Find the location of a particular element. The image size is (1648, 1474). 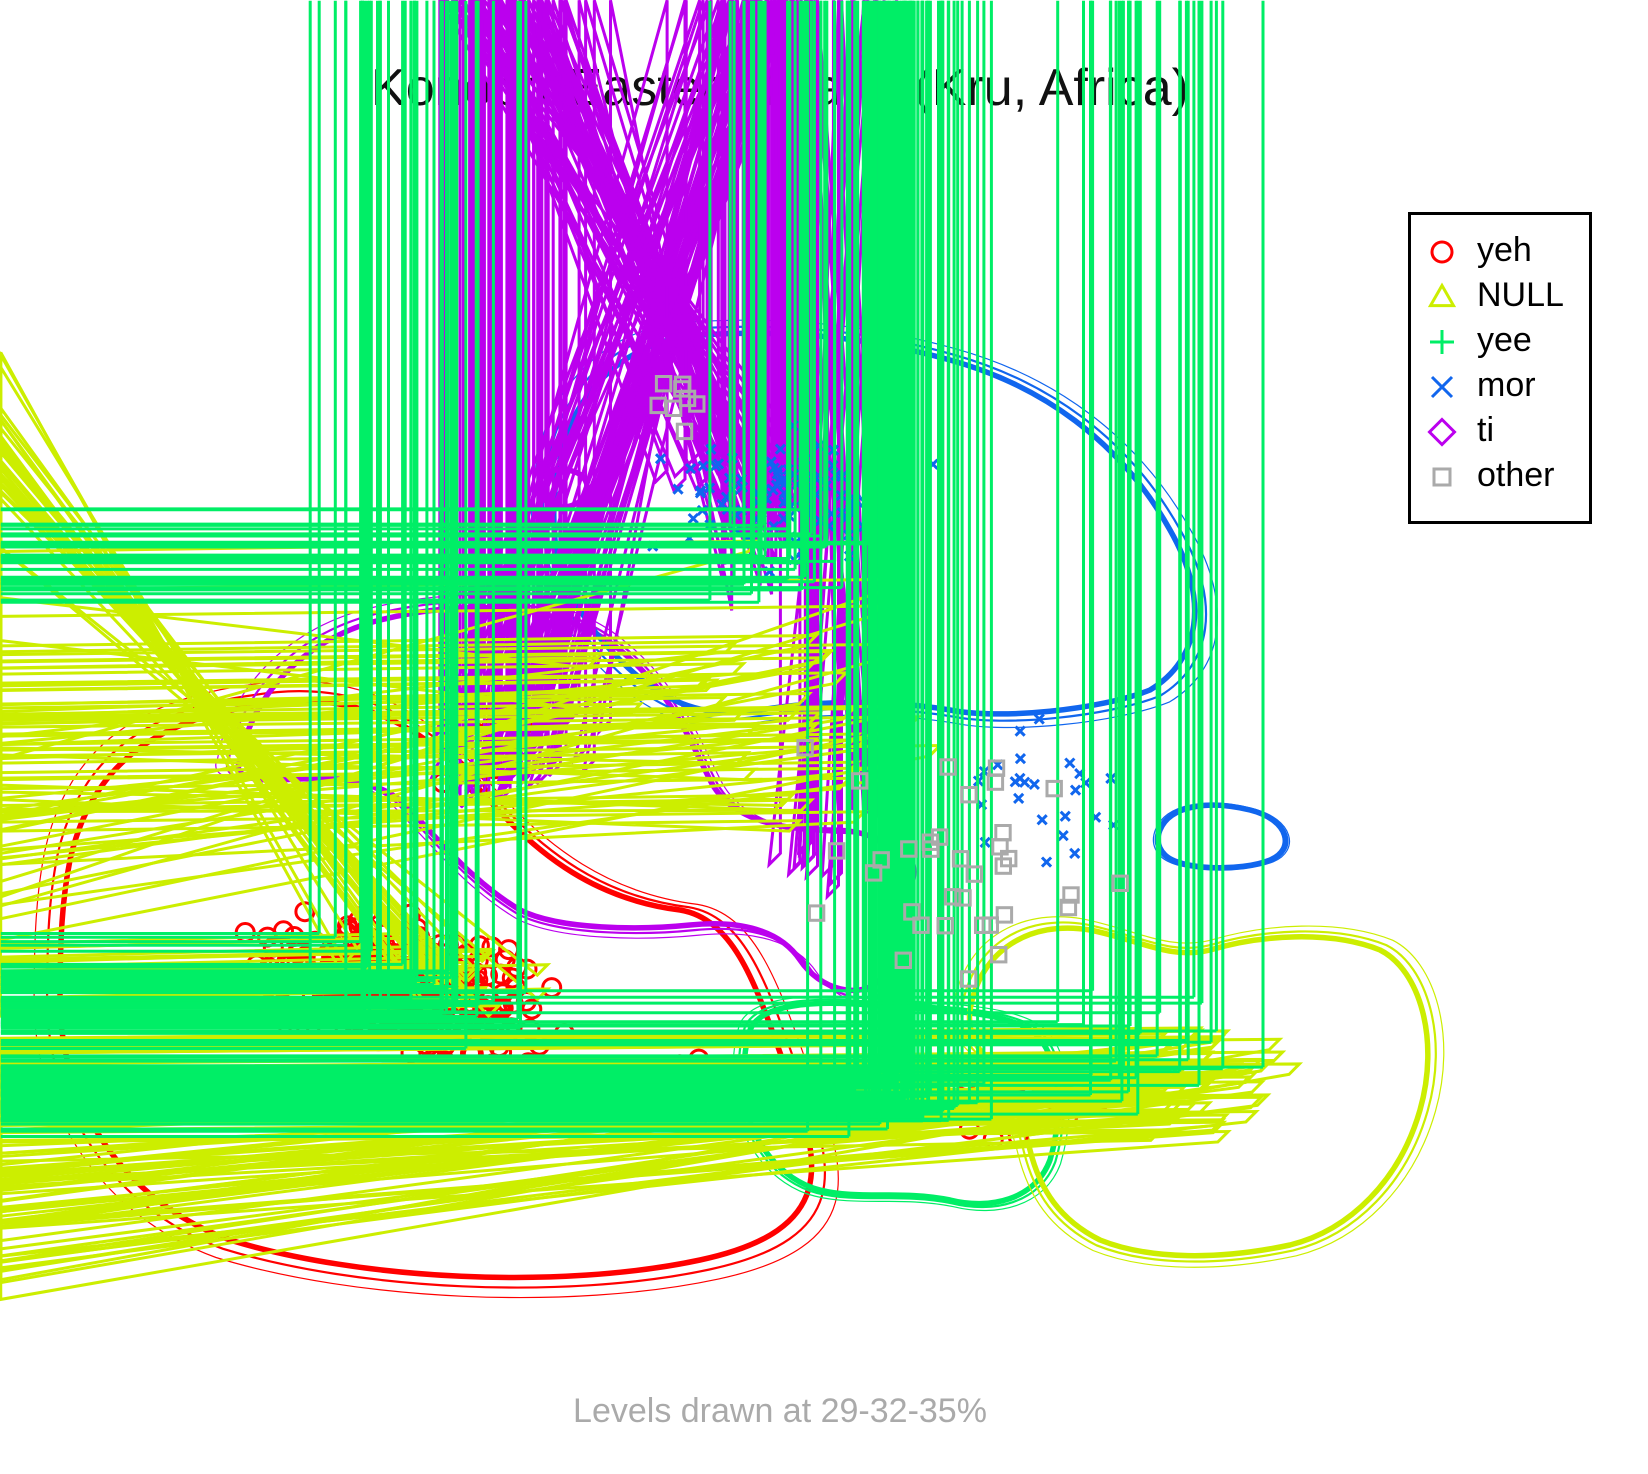

legend: yeh NULL yee mor ti other is located at coordinates (1500, 368).